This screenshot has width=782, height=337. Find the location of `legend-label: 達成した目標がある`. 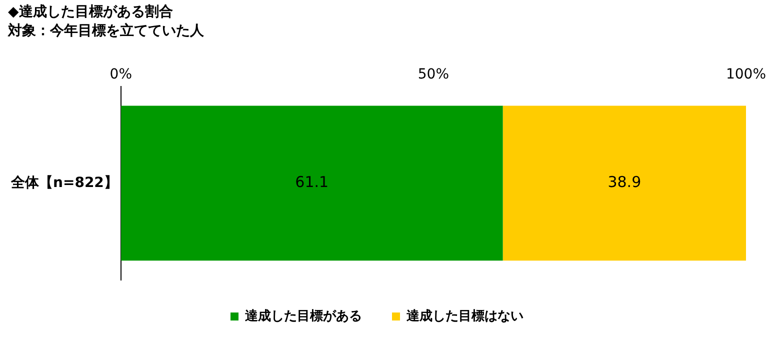

legend-label: 達成した目標がある is located at coordinates (303, 316).